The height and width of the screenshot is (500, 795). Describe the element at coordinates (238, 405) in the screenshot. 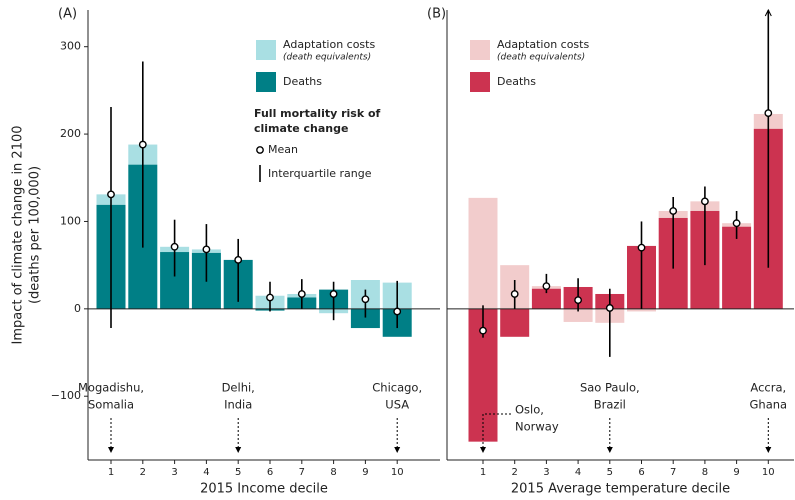

I see `annotation: India` at that location.